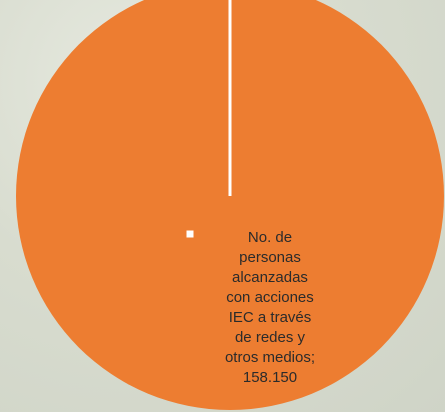  What do you see at coordinates (270, 357) in the screenshot?
I see `data-label-line: otros medios;` at bounding box center [270, 357].